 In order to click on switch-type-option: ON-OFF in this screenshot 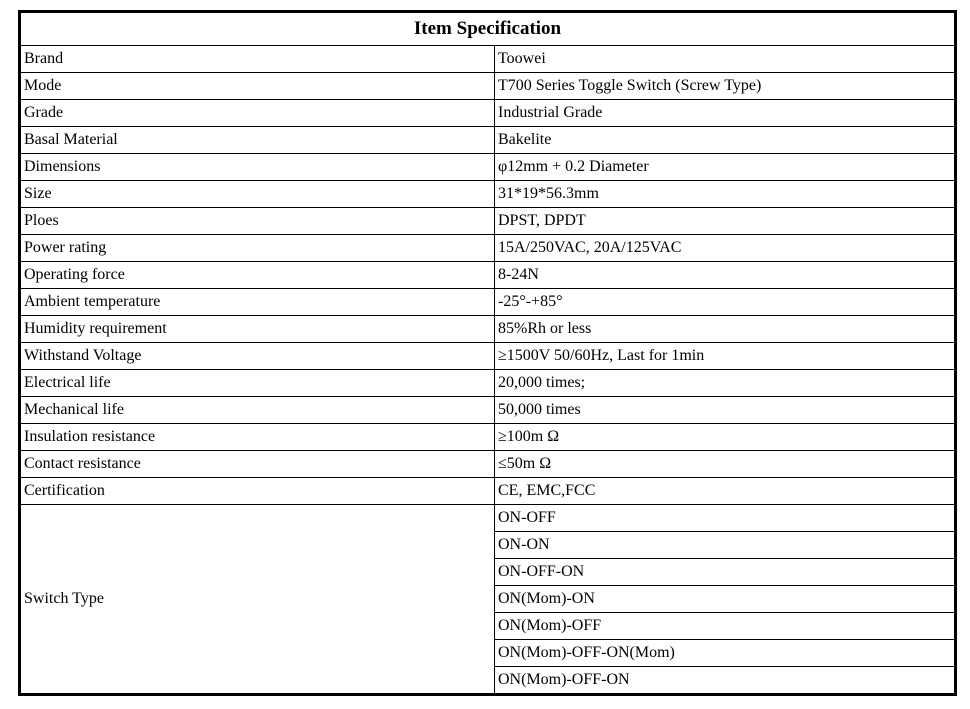, I will do `click(725, 518)`.